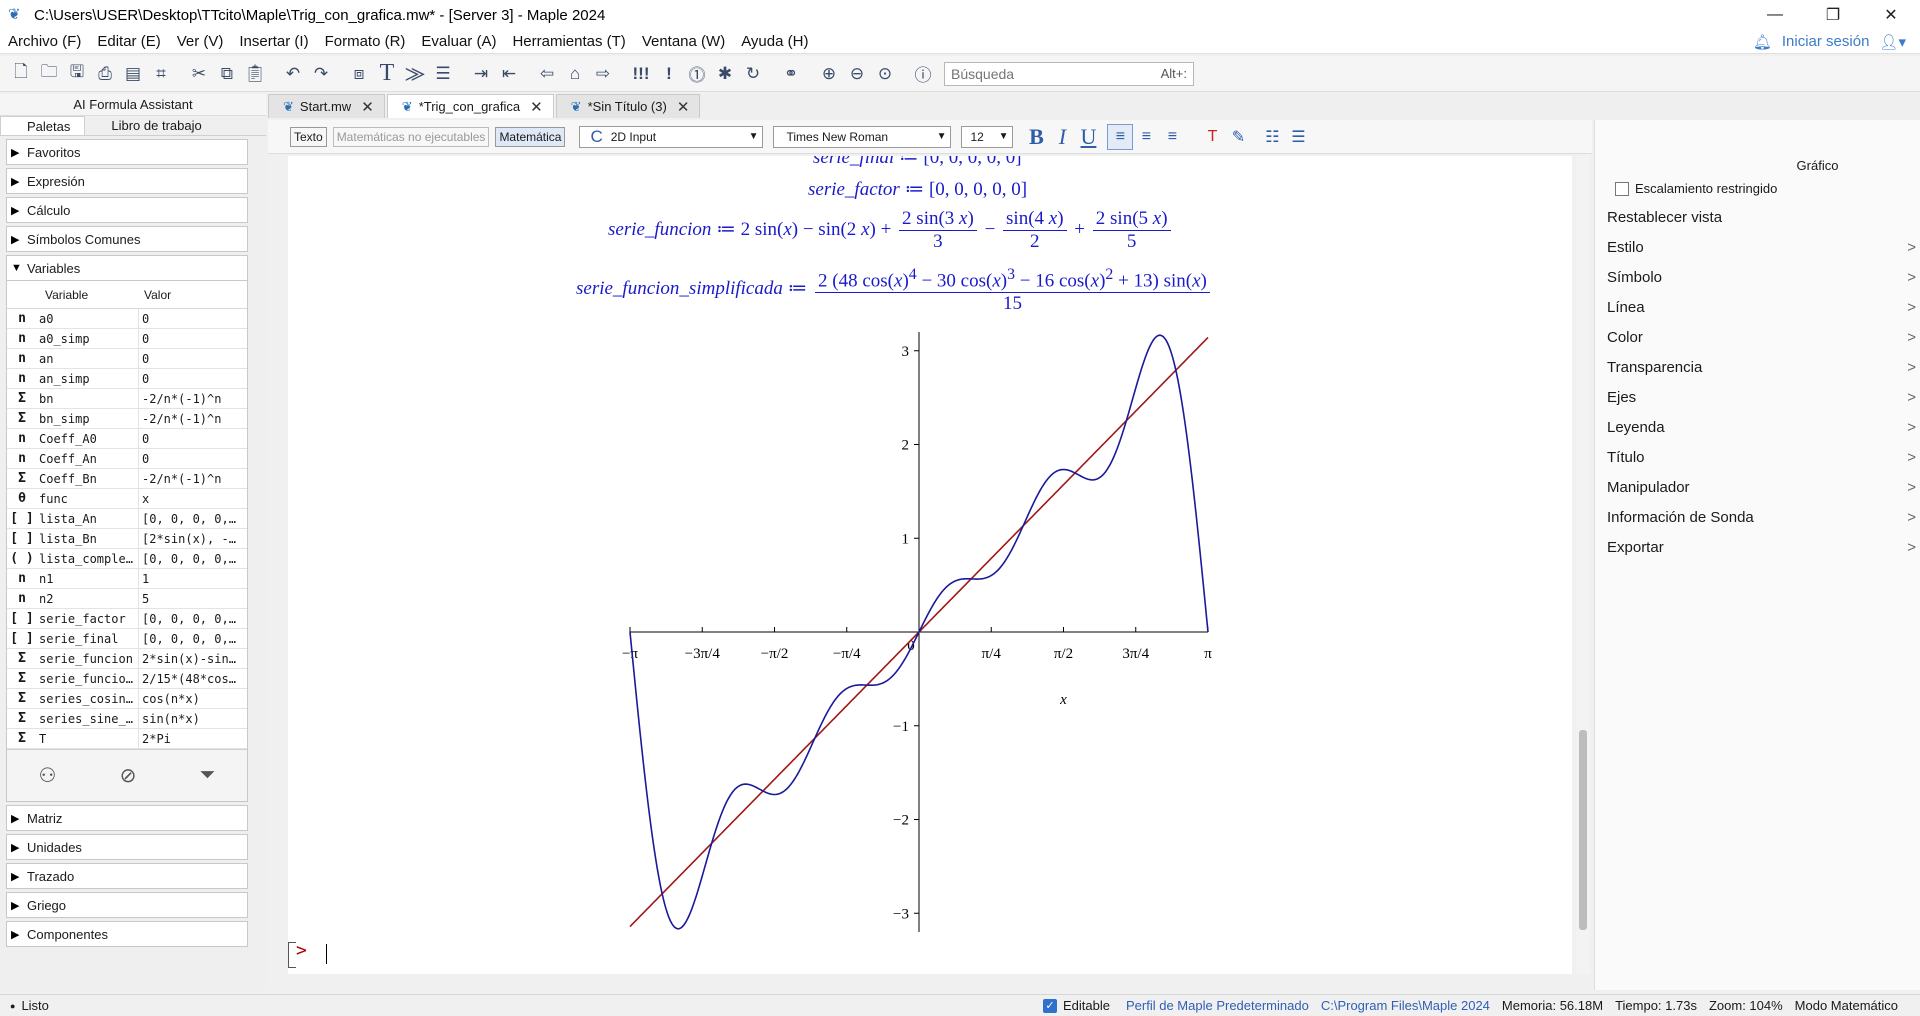 The height and width of the screenshot is (1016, 1920). Describe the element at coordinates (775, 41) in the screenshot. I see `menu-ayuda: Ayuda (H)` at that location.